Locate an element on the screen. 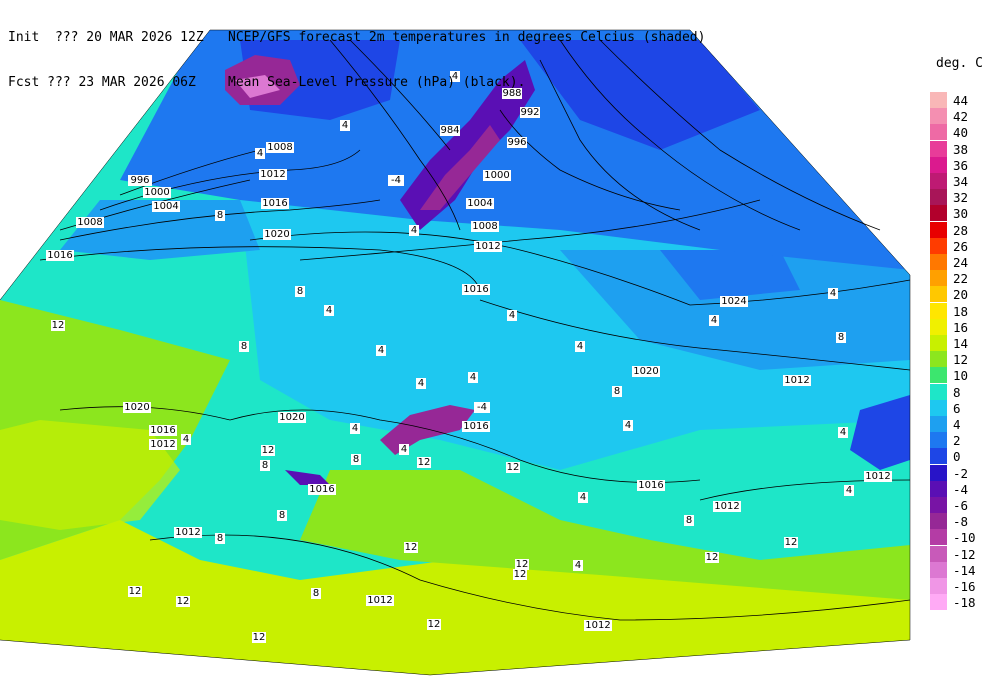  legend-label: 42 is located at coordinates (961, 117).